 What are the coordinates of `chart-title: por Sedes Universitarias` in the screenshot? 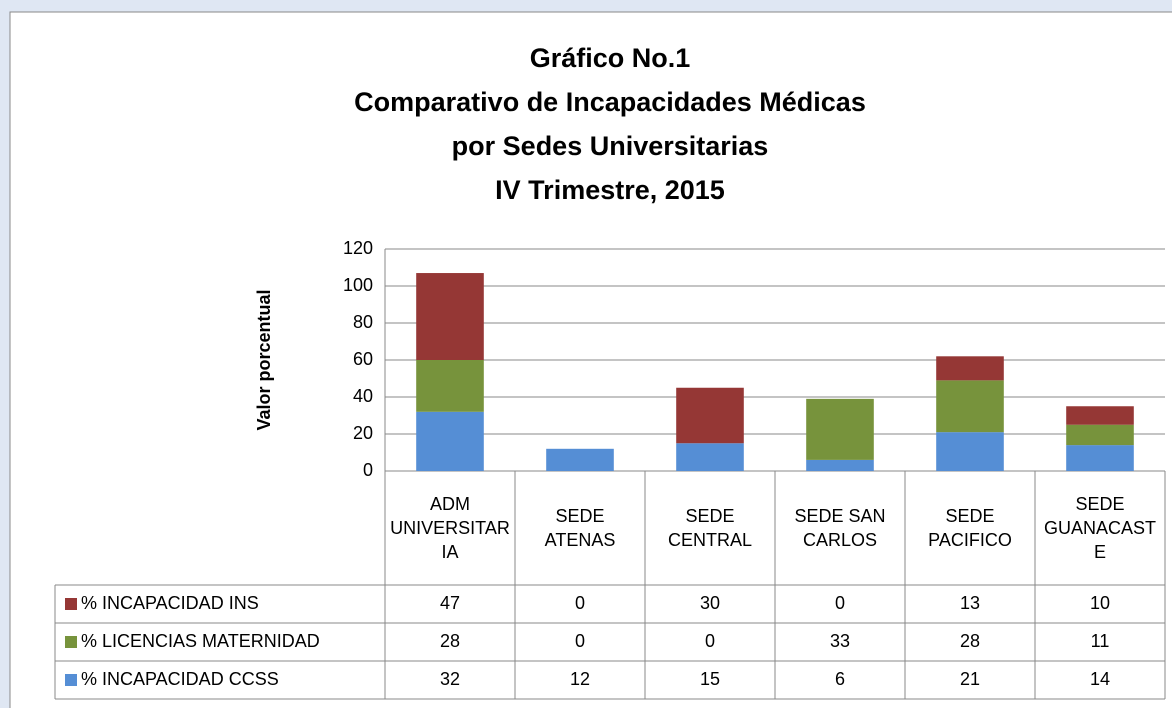 It's located at (610, 146).